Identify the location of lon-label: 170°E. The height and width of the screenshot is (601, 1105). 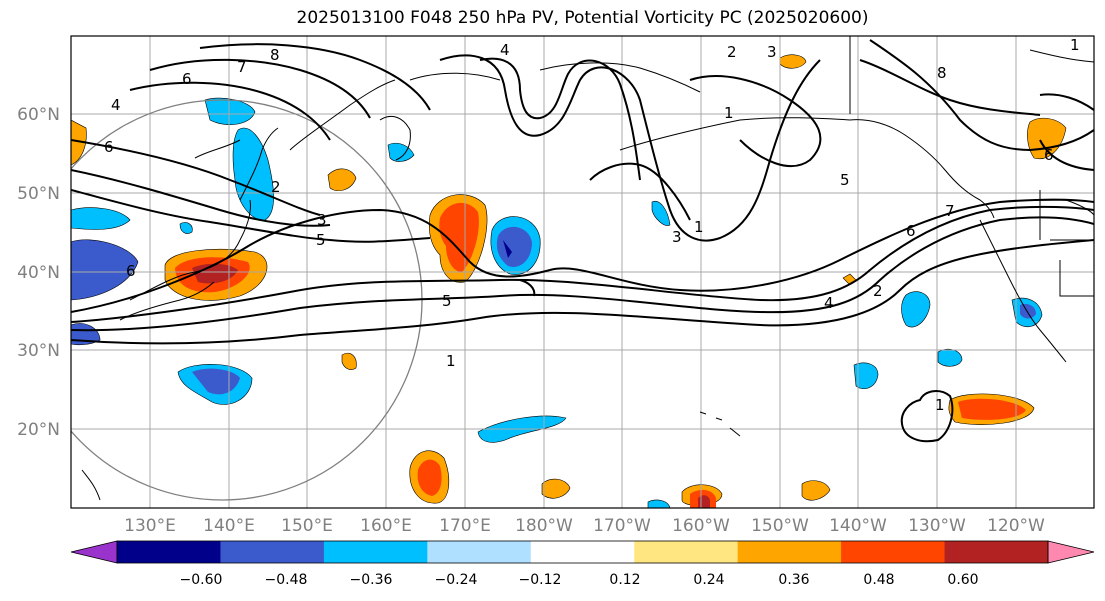
(465, 526).